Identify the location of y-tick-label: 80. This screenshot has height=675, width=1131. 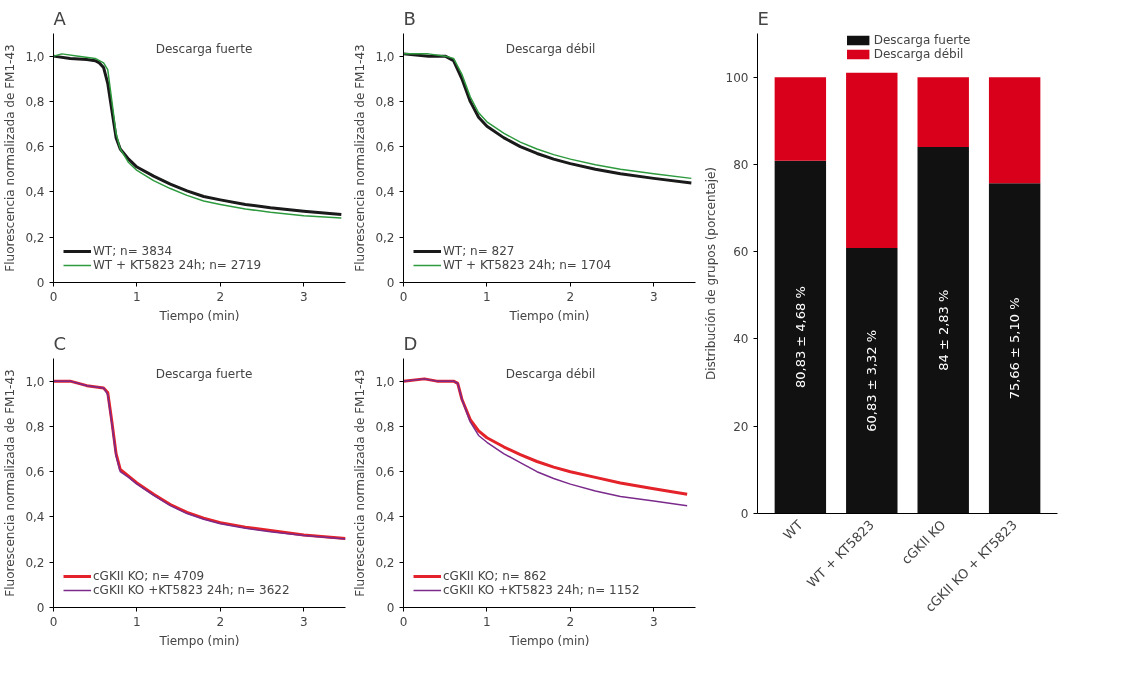
(741, 164).